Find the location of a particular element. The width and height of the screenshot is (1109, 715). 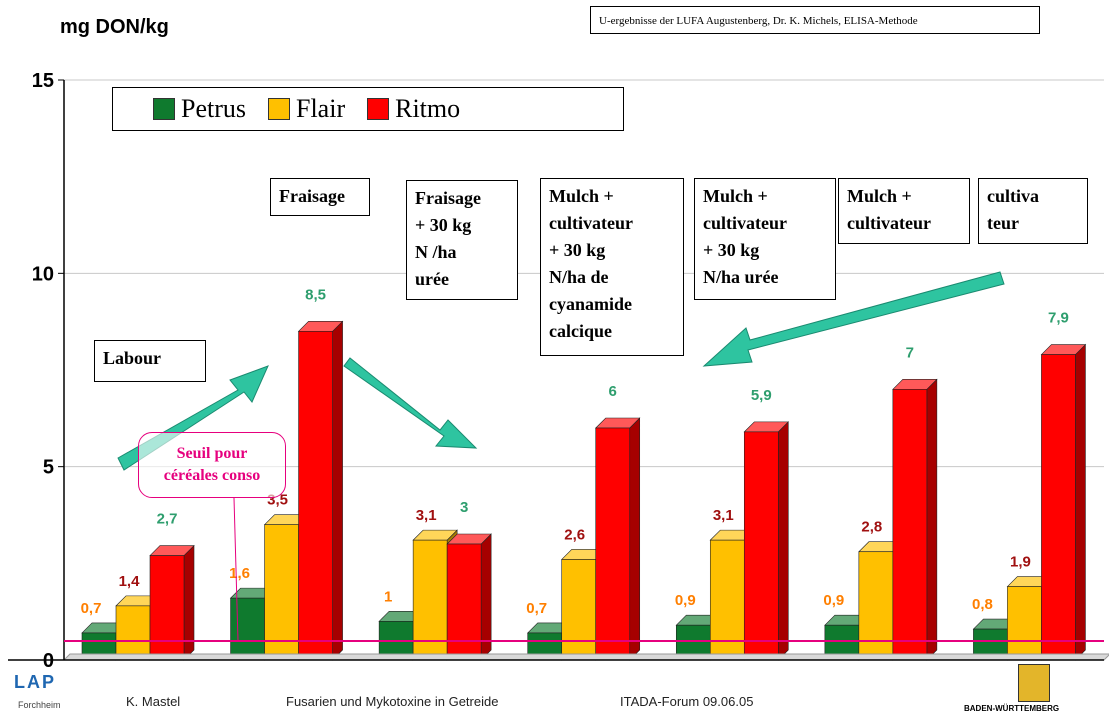

threshold-callout: Seuil pour céréales conso is located at coordinates (212, 465).